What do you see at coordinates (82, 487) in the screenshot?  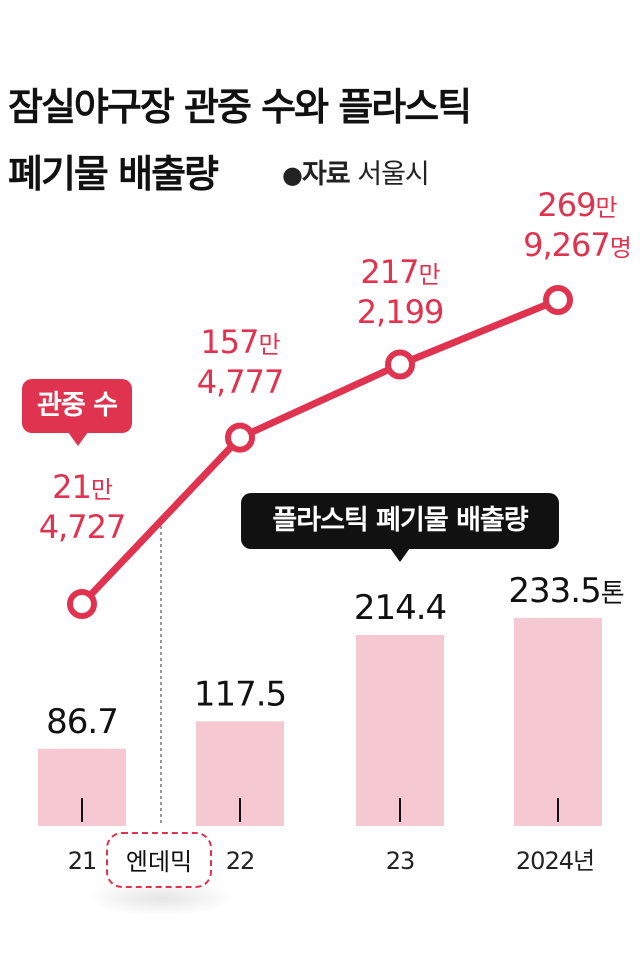 I see `attendance-label-top: 21만` at bounding box center [82, 487].